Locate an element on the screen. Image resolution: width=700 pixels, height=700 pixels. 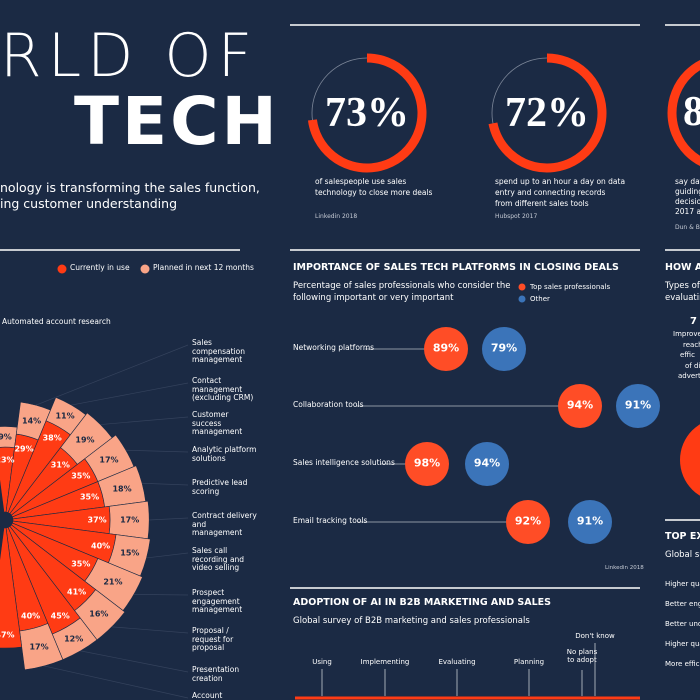
title: RLD OF is located at coordinates (129, 56).